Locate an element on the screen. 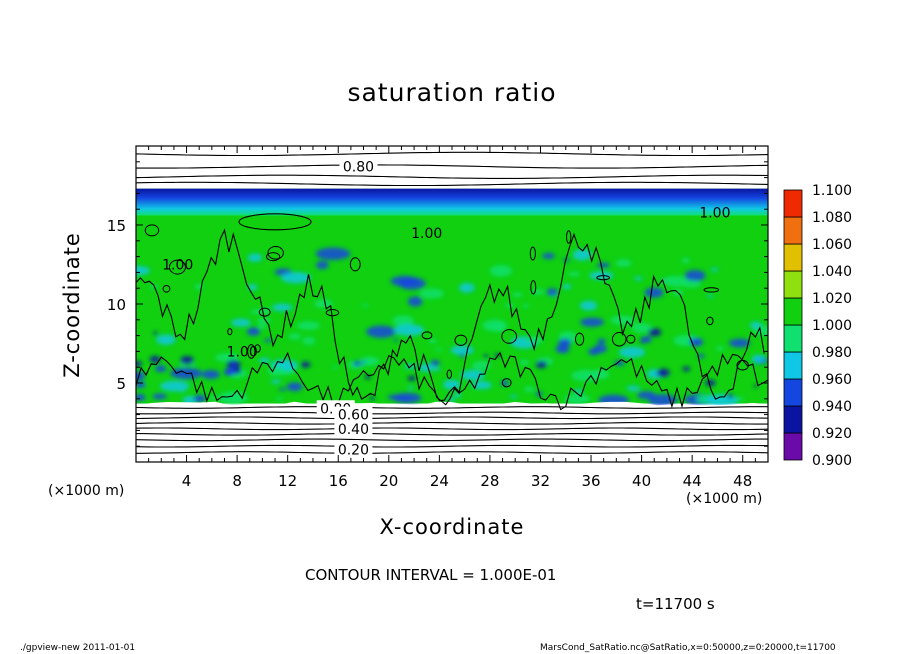  contour-label: 1.00 is located at coordinates (426, 234).